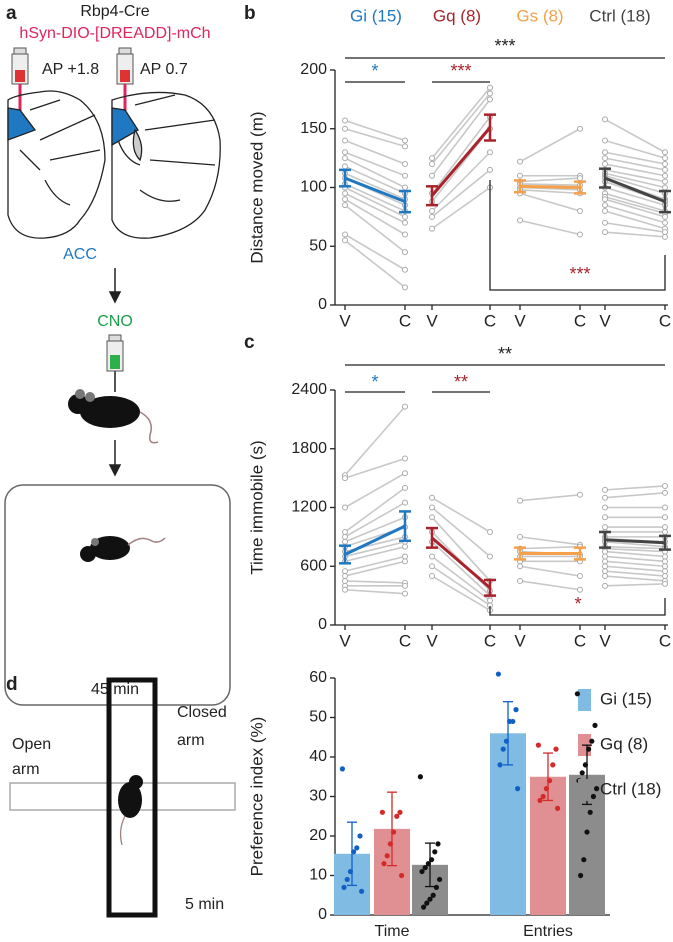  I want to click on y-tick-label: 60, so click(318, 677).